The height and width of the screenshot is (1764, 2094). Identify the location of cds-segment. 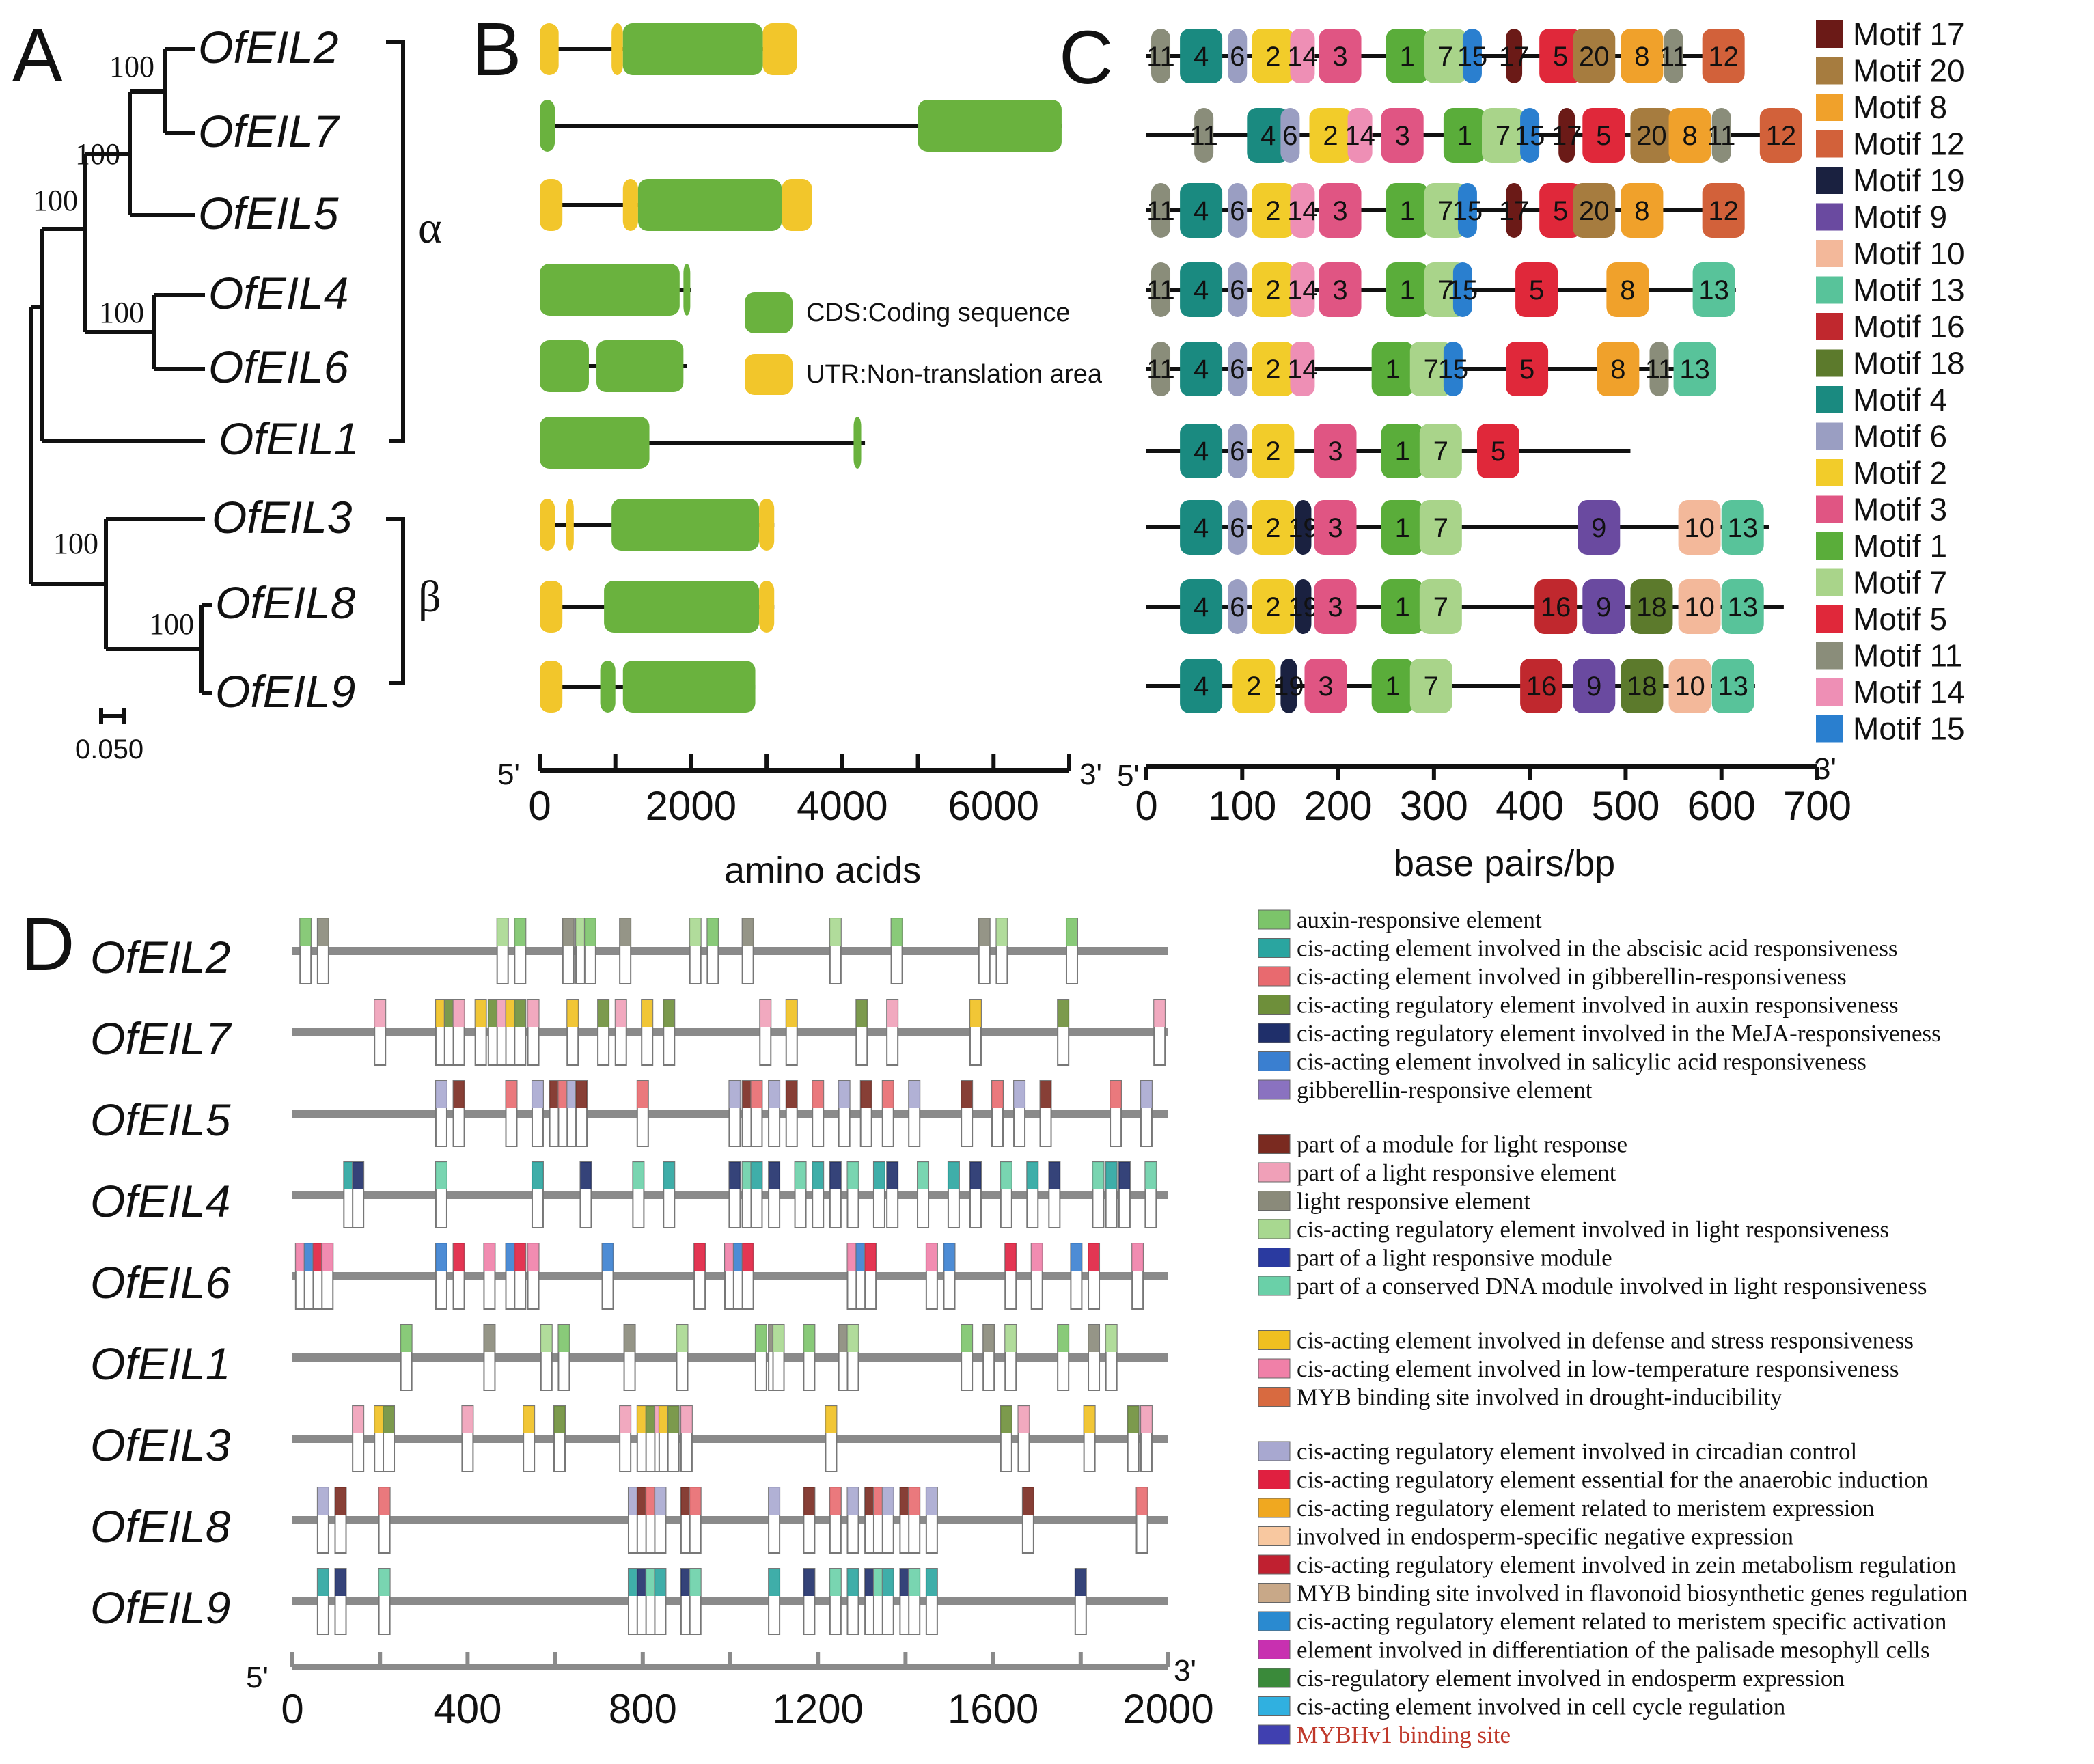
(857, 443).